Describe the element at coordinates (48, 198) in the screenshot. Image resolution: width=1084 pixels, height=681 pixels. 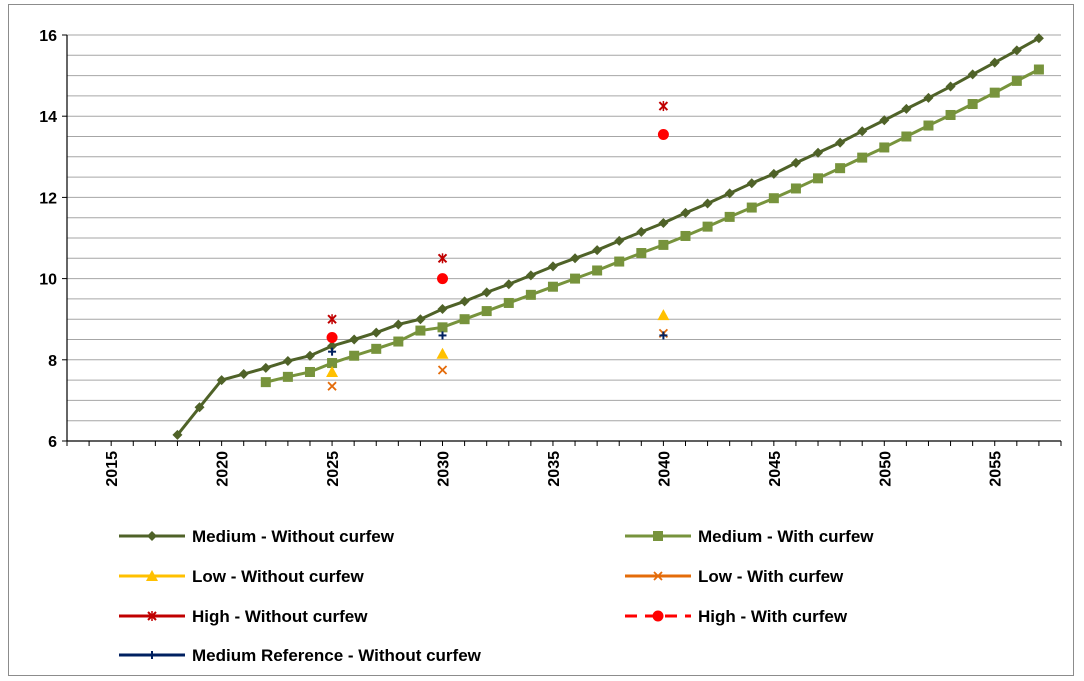
I see `y-tick-label: 12` at that location.